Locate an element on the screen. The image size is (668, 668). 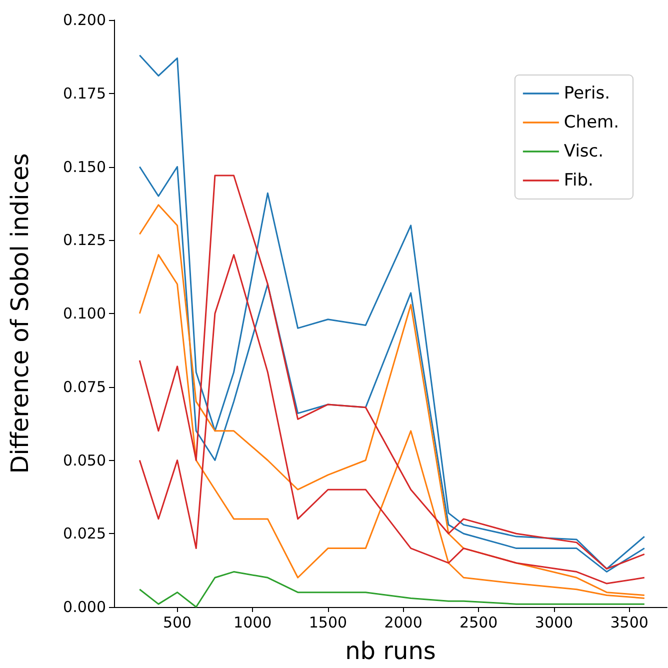
x-tick-label: 3000 is located at coordinates (554, 623).